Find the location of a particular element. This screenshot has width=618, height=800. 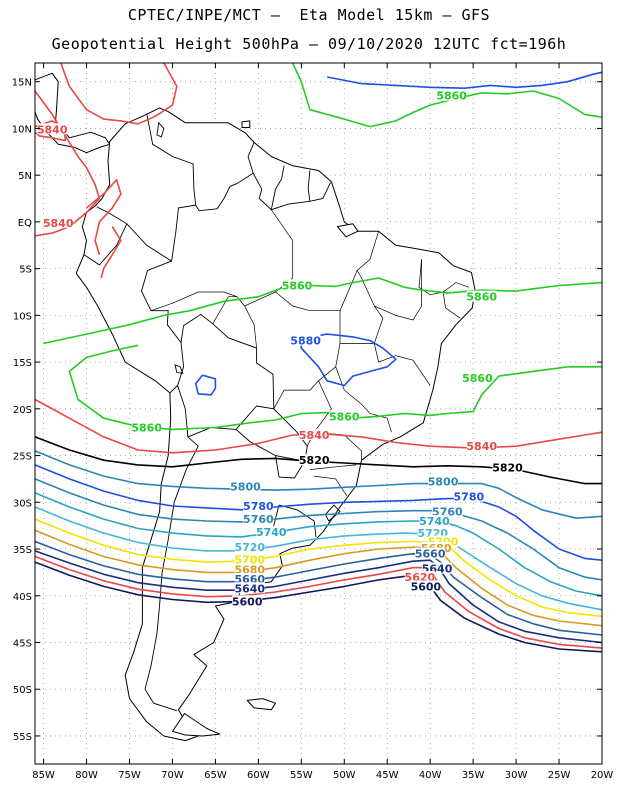

lat-tick-label: EQ is located at coordinates (25, 223).